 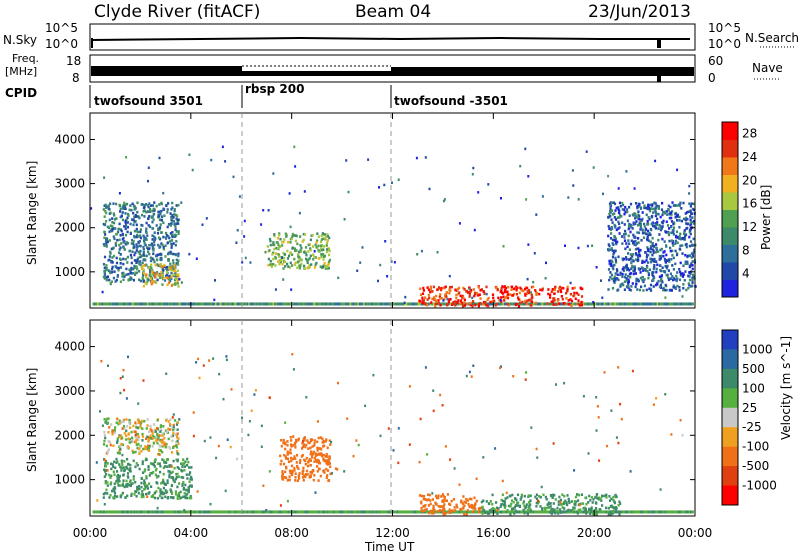 I want to click on x-tick-label: 12:00, so click(x=392, y=533).